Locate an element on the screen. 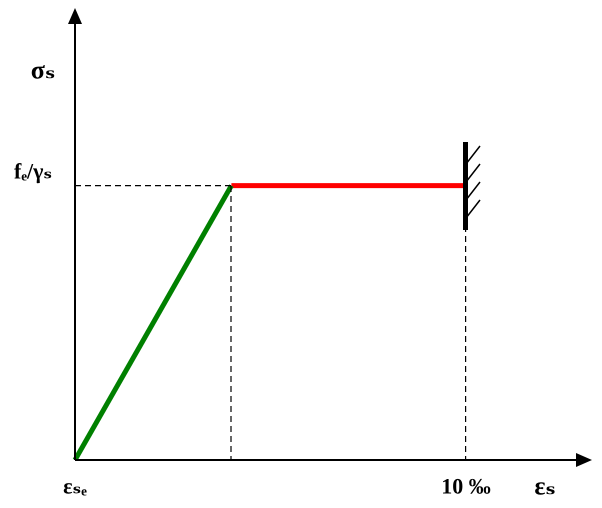  x-tick-label: εₛₑ is located at coordinates (75, 486).